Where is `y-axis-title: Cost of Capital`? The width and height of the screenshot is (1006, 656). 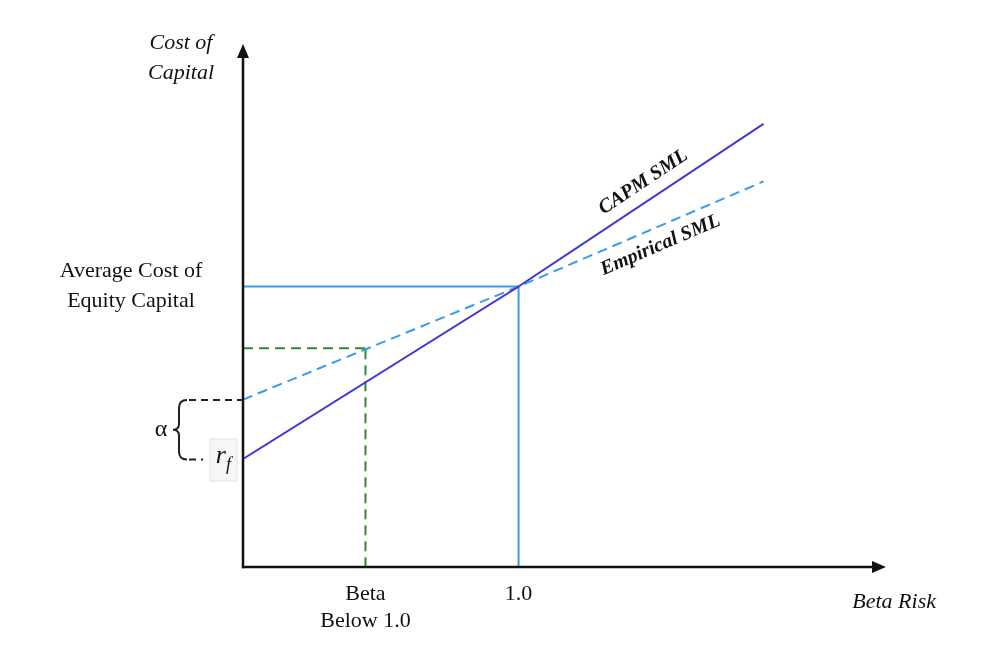 y-axis-title: Cost of Capital is located at coordinates (181, 56).